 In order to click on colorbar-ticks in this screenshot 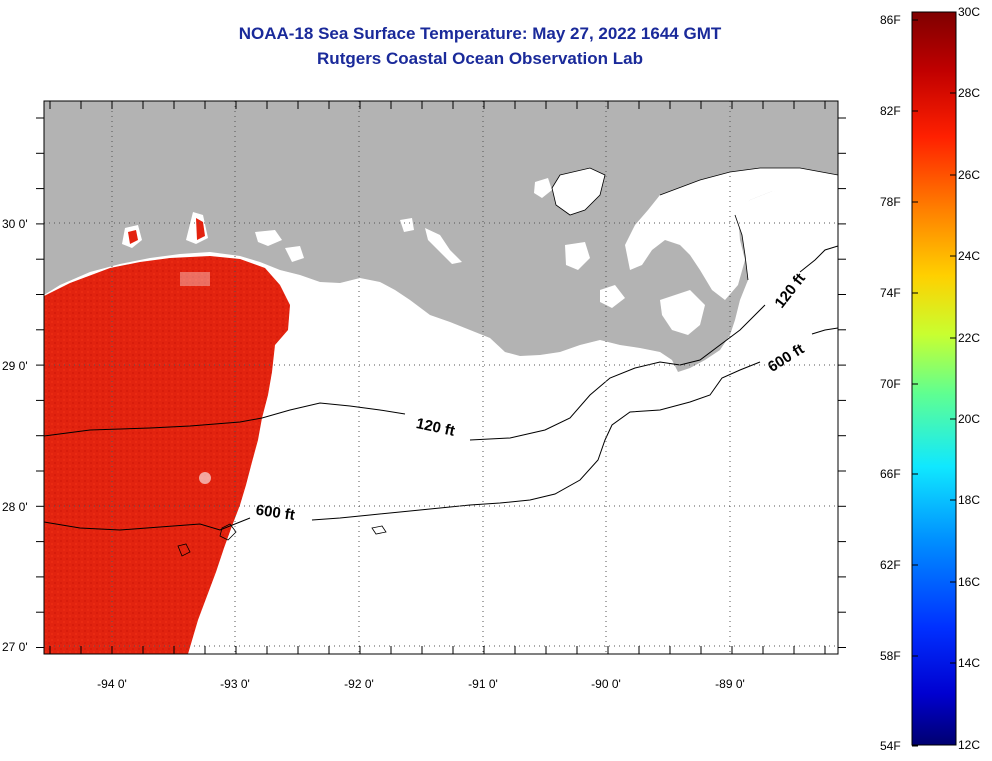, I will do `click(934, 379)`.